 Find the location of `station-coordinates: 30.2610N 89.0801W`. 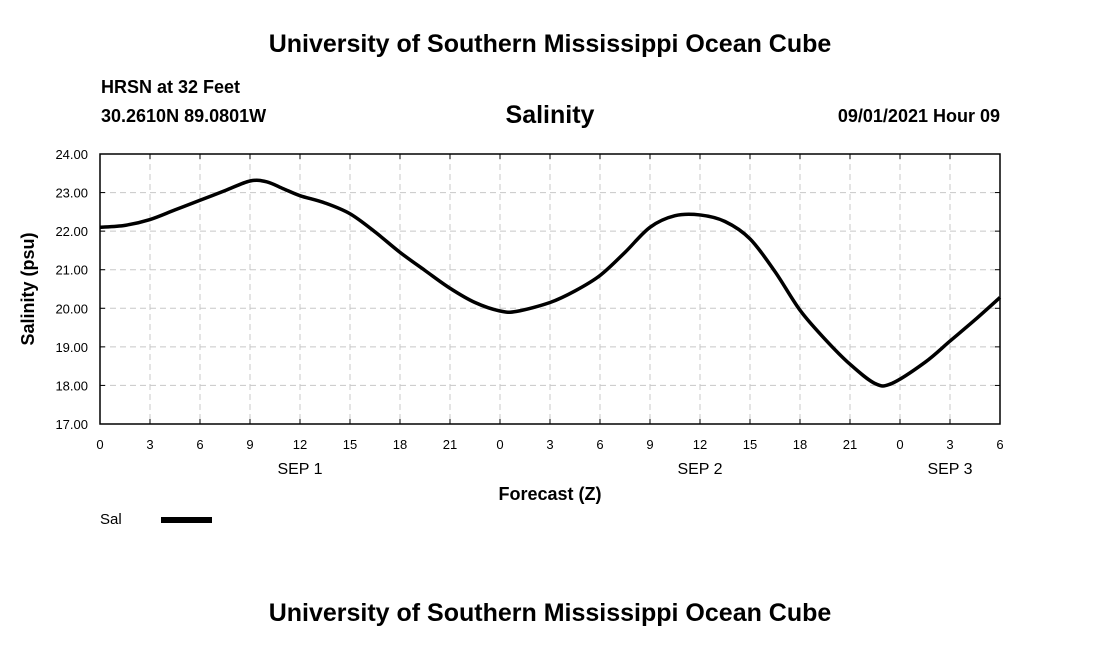

station-coordinates: 30.2610N 89.0801W is located at coordinates (184, 116).